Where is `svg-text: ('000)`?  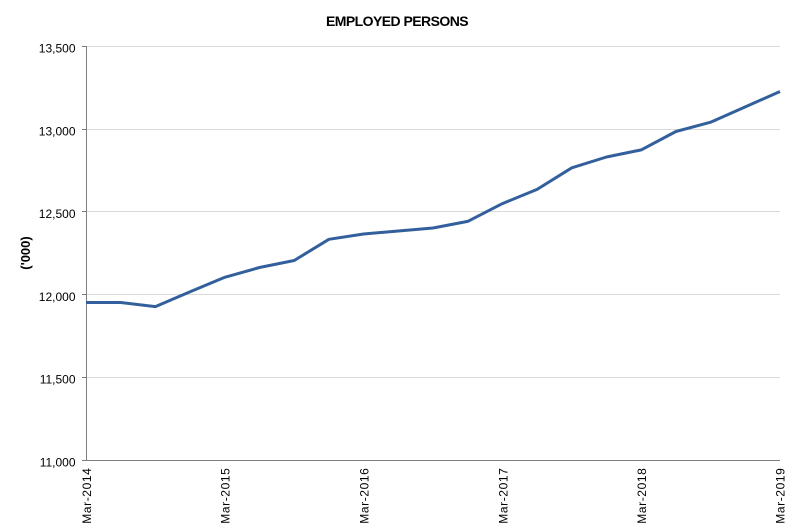
svg-text: ('000) is located at coordinates (25, 252).